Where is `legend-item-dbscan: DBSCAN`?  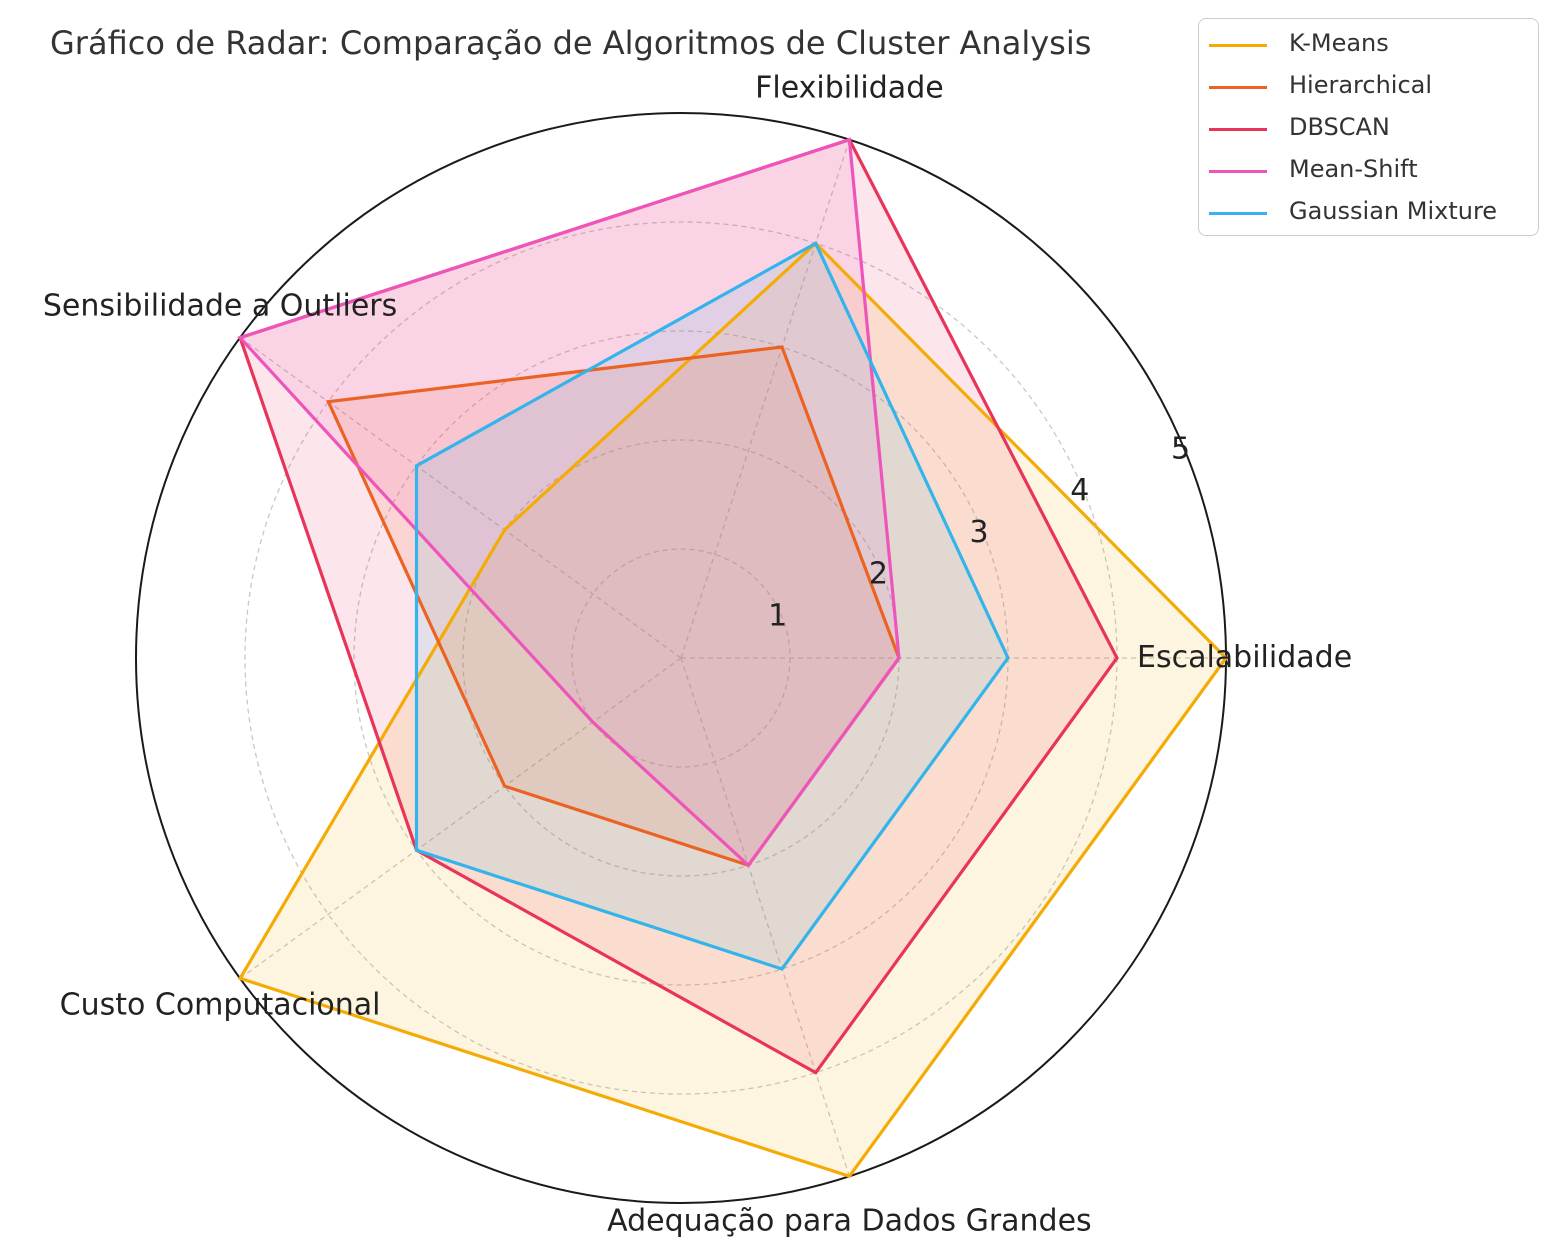 legend-item-dbscan: DBSCAN is located at coordinates (1369, 129).